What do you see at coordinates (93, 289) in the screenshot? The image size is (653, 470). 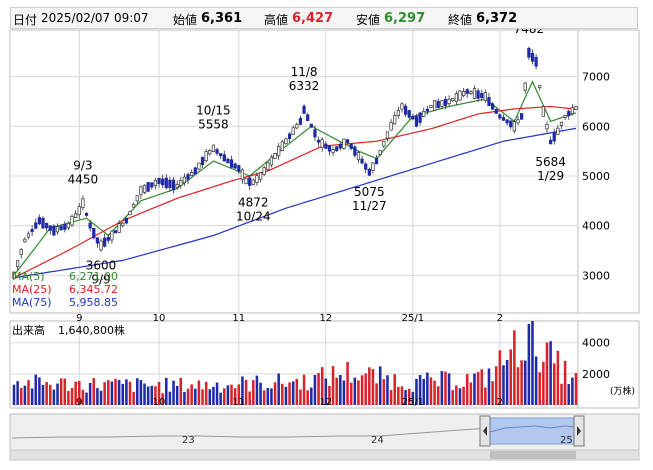 I see `ma25-value: 6,345.72` at bounding box center [93, 289].